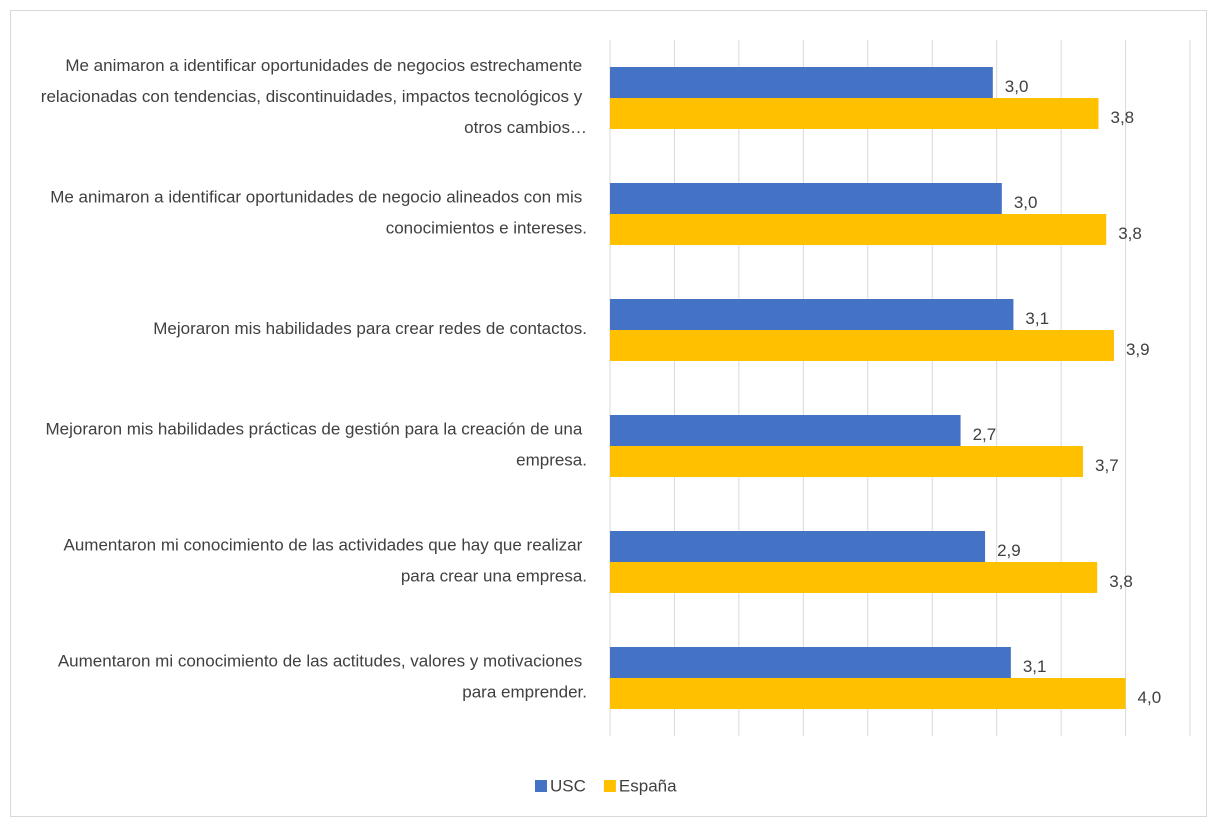 This screenshot has width=1208, height=818. What do you see at coordinates (568, 785) in the screenshot?
I see `legend-label: USC` at bounding box center [568, 785].